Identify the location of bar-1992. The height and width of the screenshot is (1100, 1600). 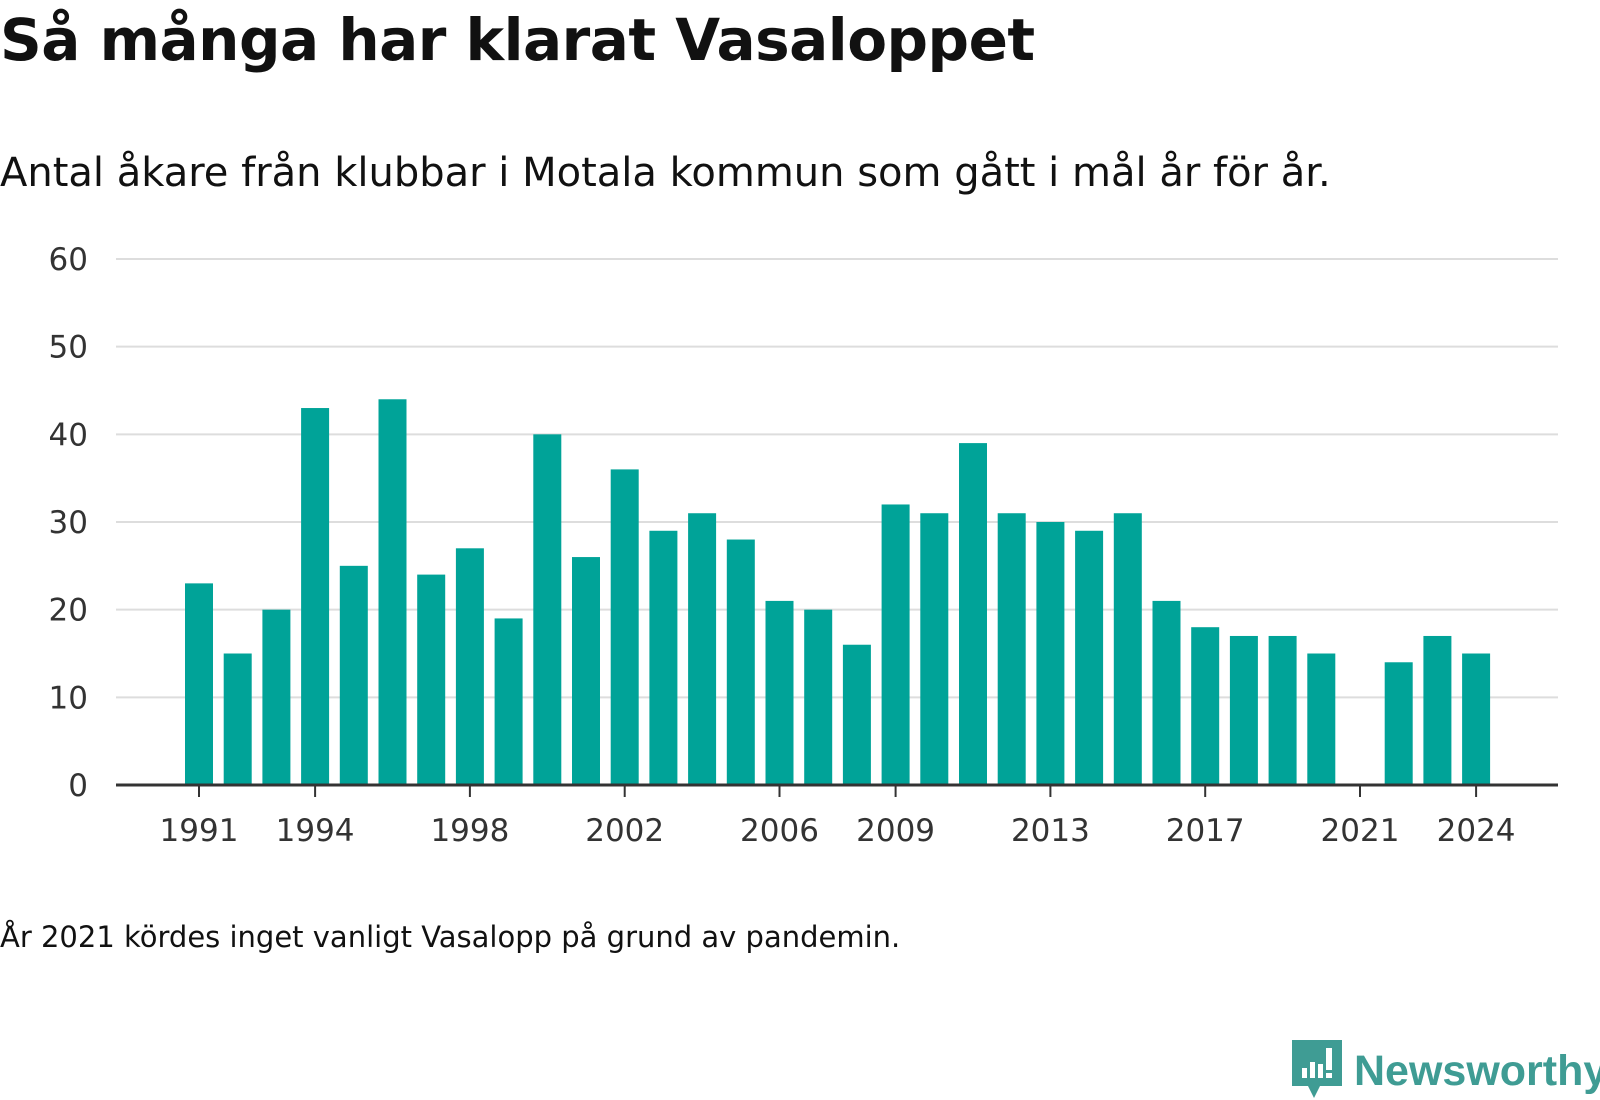
(237, 719).